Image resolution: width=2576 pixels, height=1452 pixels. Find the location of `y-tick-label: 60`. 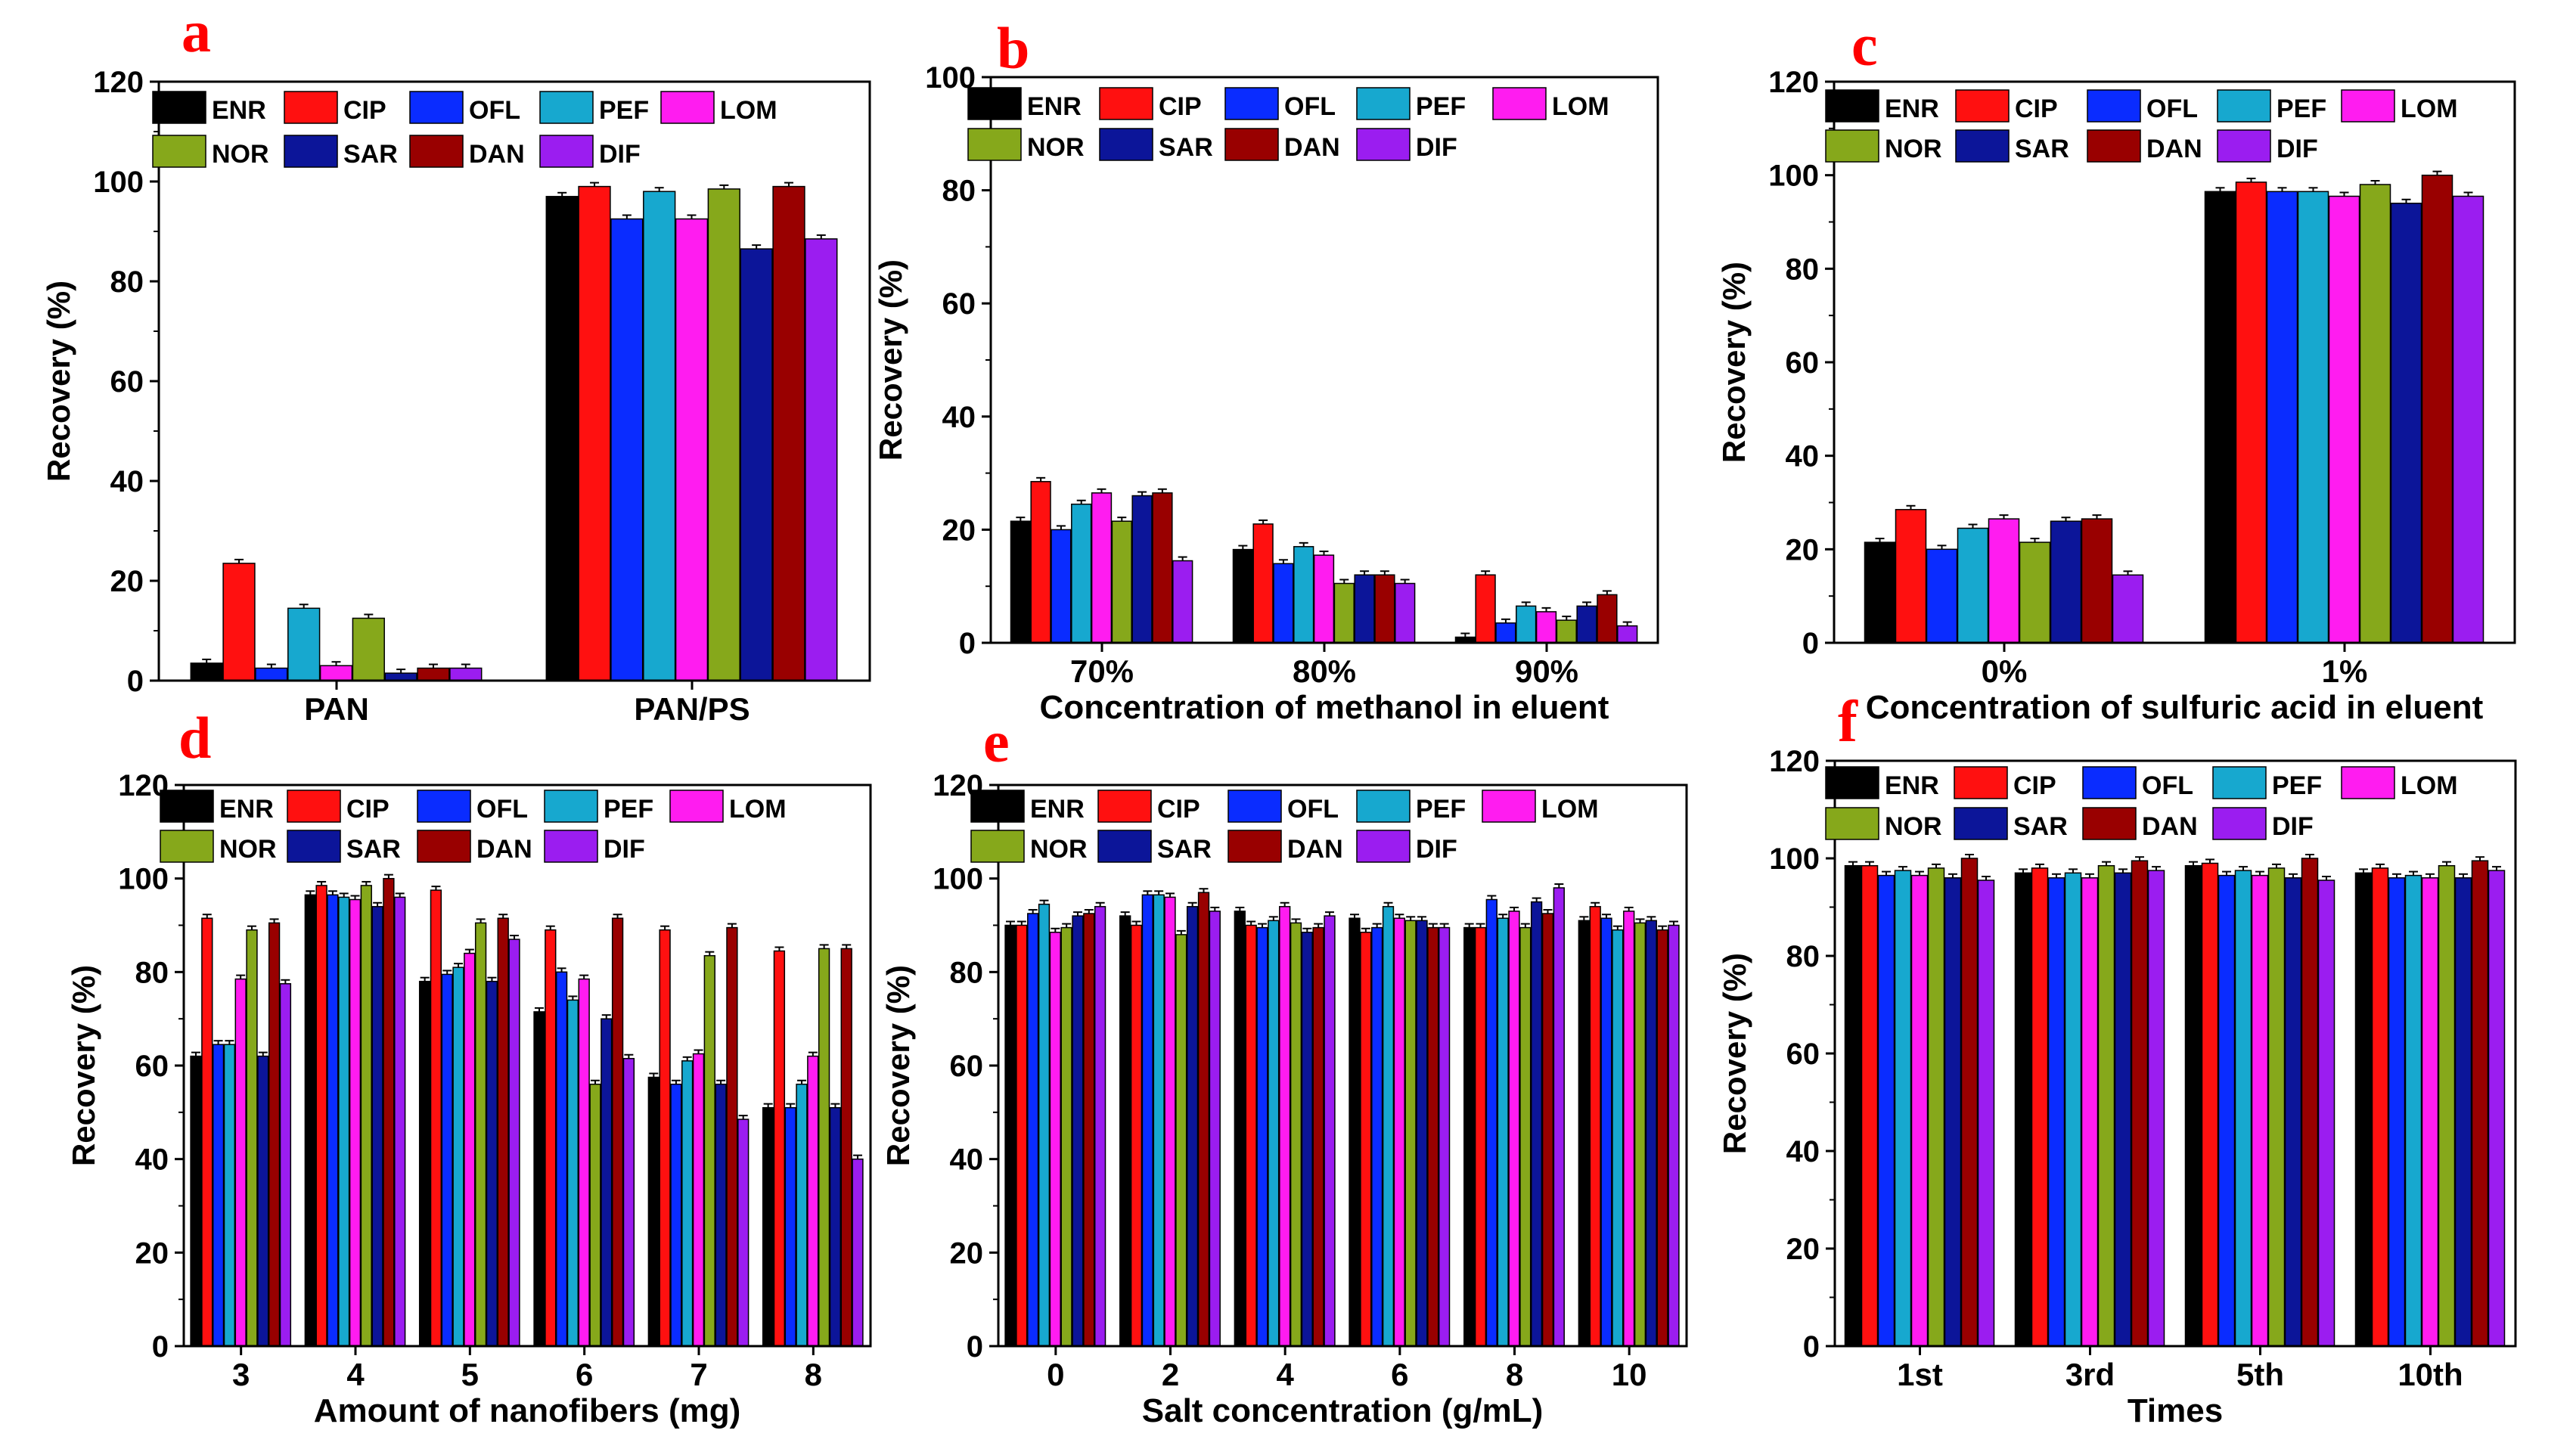

y-tick-label: 60 is located at coordinates (967, 1066).